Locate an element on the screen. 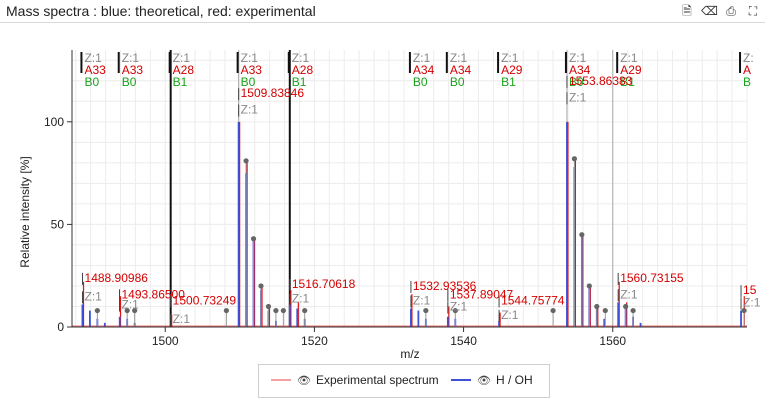 The image size is (765, 405). chart-toolbar: 🗎 ⌫ ⎙ ⛶ is located at coordinates (720, 11).